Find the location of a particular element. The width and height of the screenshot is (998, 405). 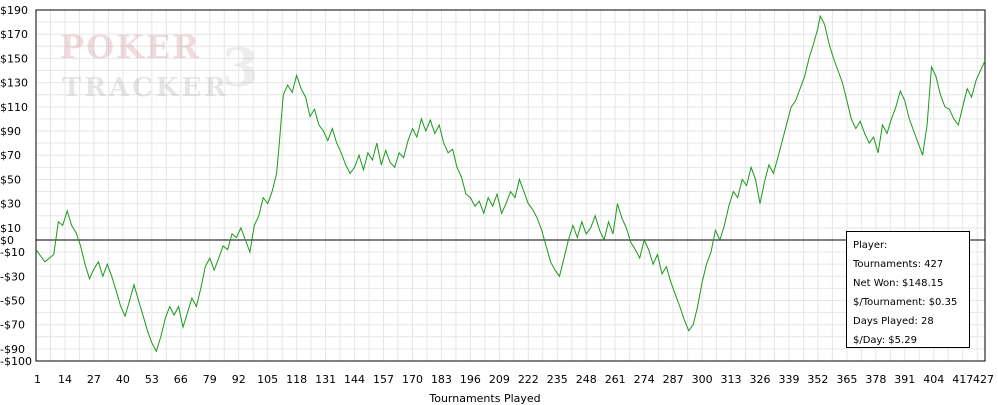

y-tick-label: -$70 is located at coordinates (12, 325).